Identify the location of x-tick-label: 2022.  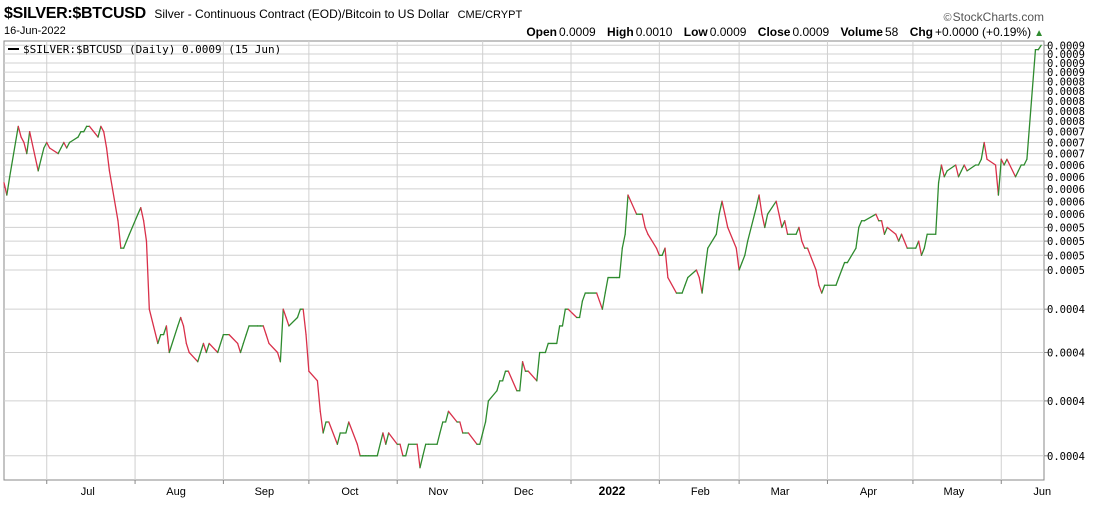
(612, 491).